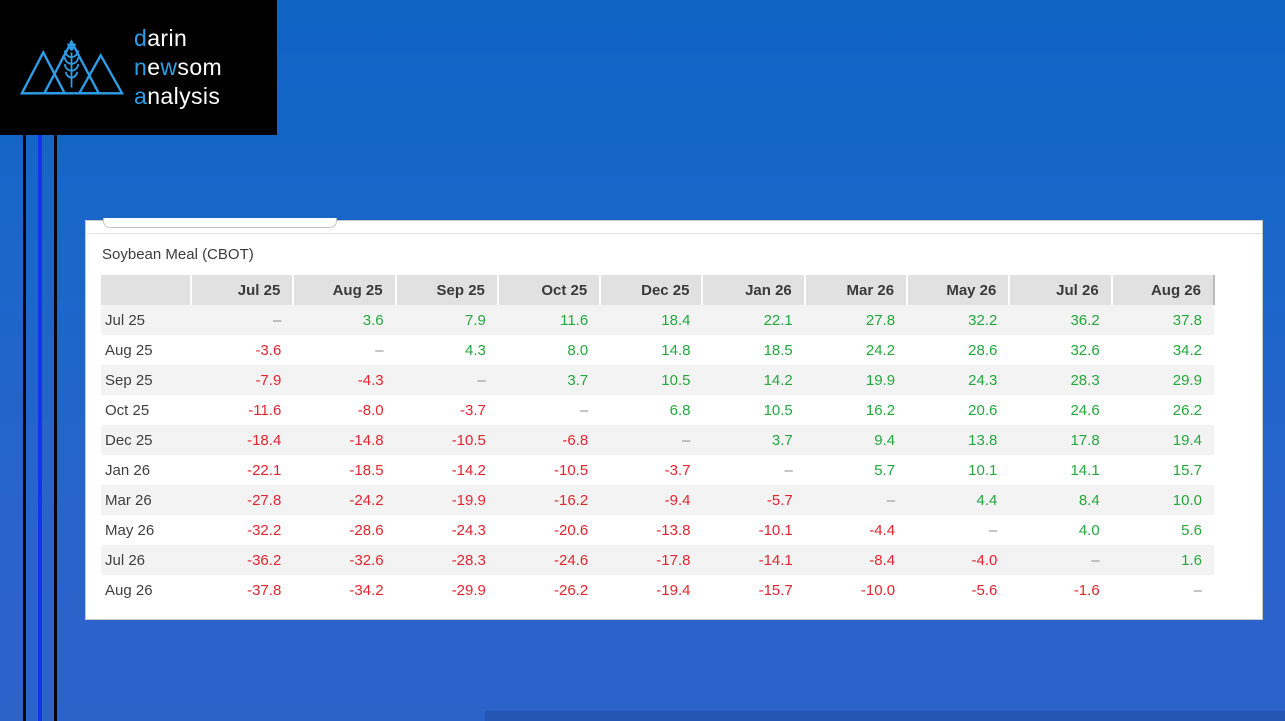  I want to click on spread-cell: -8.4, so click(882, 560).